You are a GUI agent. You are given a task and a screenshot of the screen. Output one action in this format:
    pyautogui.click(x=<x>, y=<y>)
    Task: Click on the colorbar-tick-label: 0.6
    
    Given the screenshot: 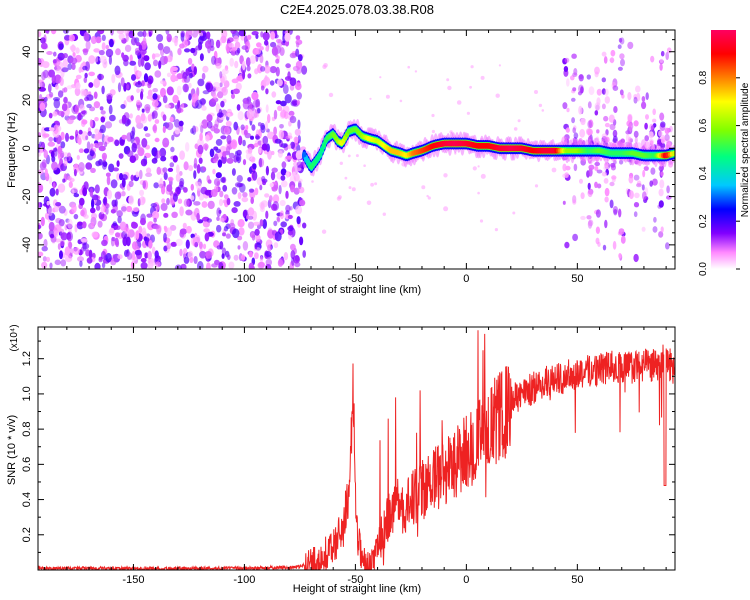 What is the action you would take?
    pyautogui.click(x=703, y=125)
    